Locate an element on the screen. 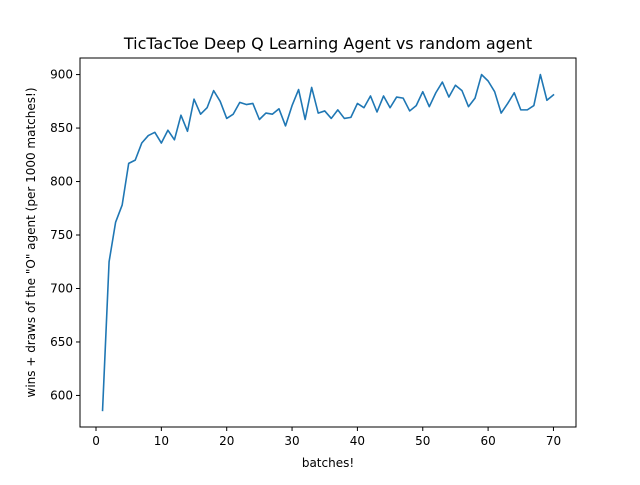  y-tick-label: 900 is located at coordinates (61, 75).